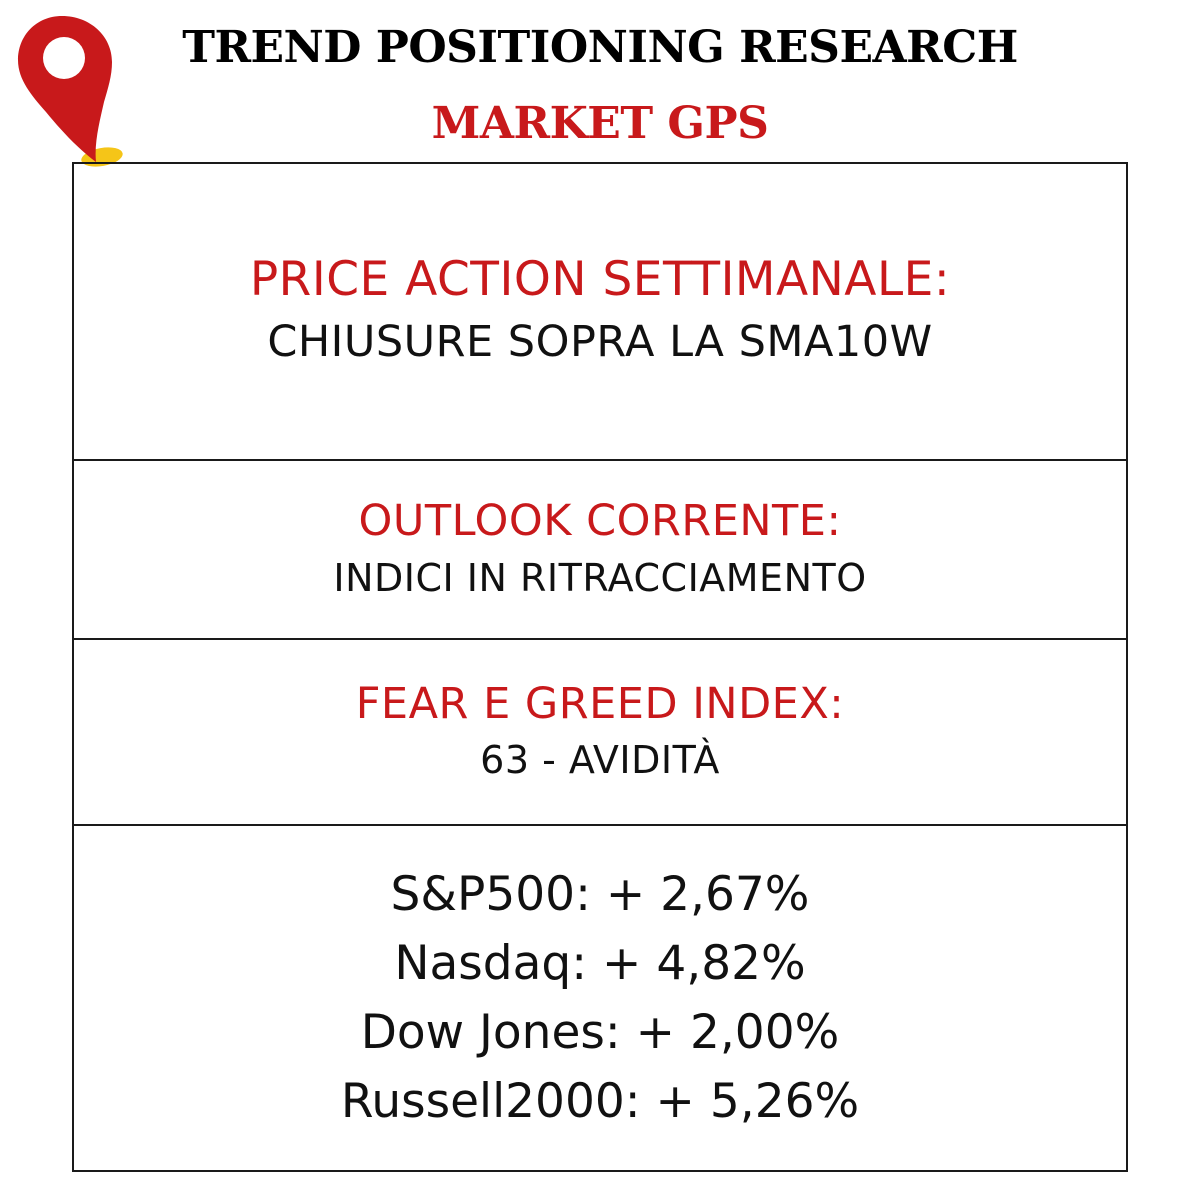  What do you see at coordinates (692, 894) in the screenshot?
I see `index-change: : + 2,67%` at bounding box center [692, 894].